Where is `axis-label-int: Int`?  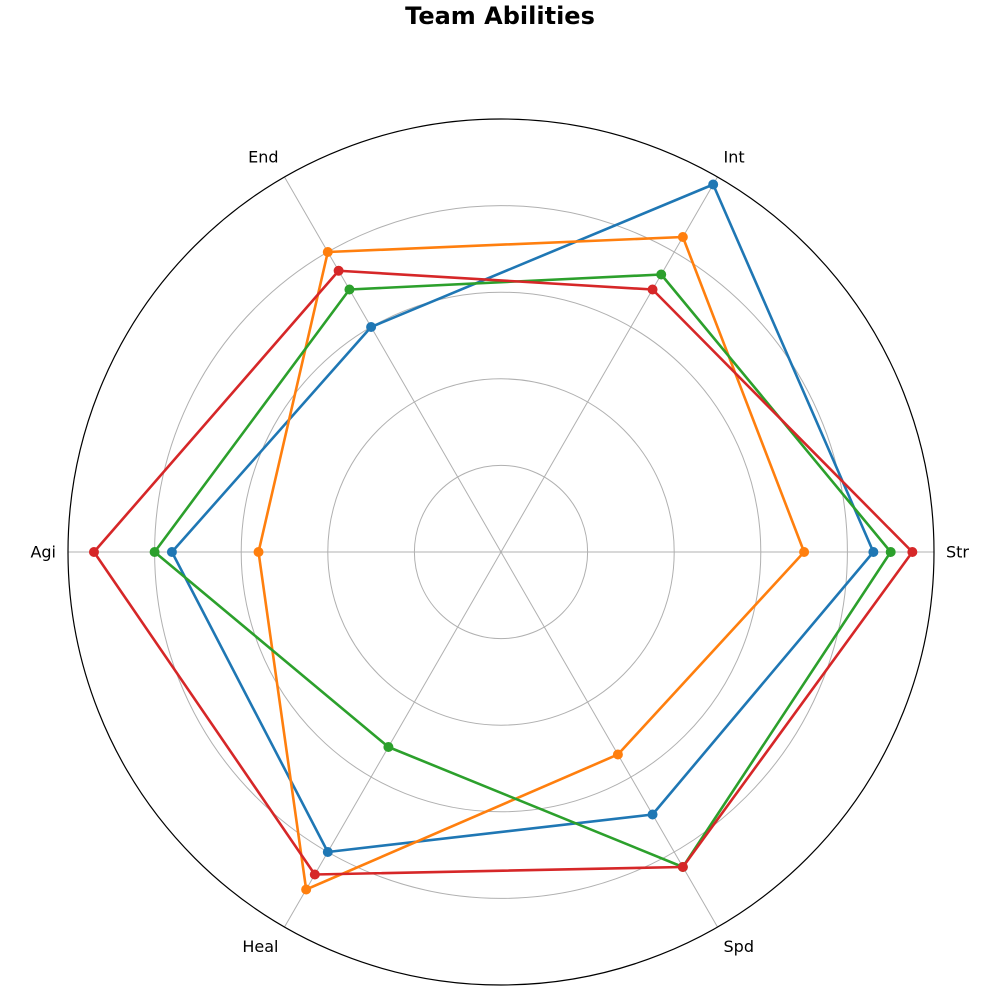
axis-label-int: Int is located at coordinates (734, 157).